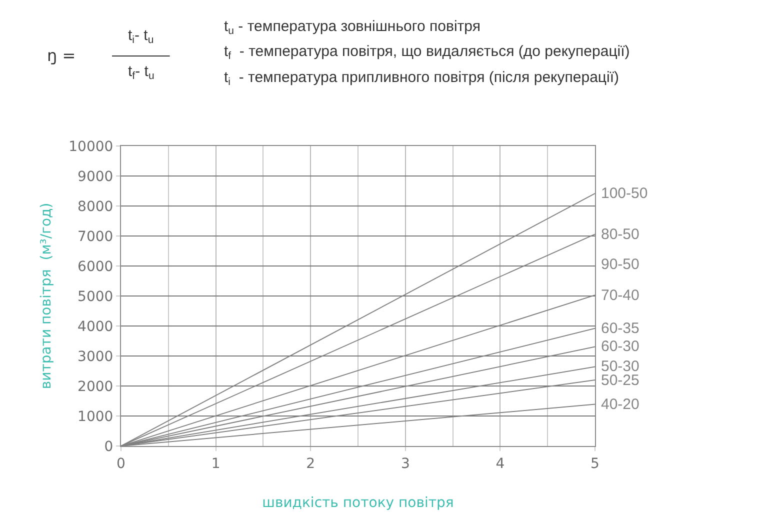  Describe the element at coordinates (311, 464) in the screenshot. I see `x-tick-label: 2` at that location.